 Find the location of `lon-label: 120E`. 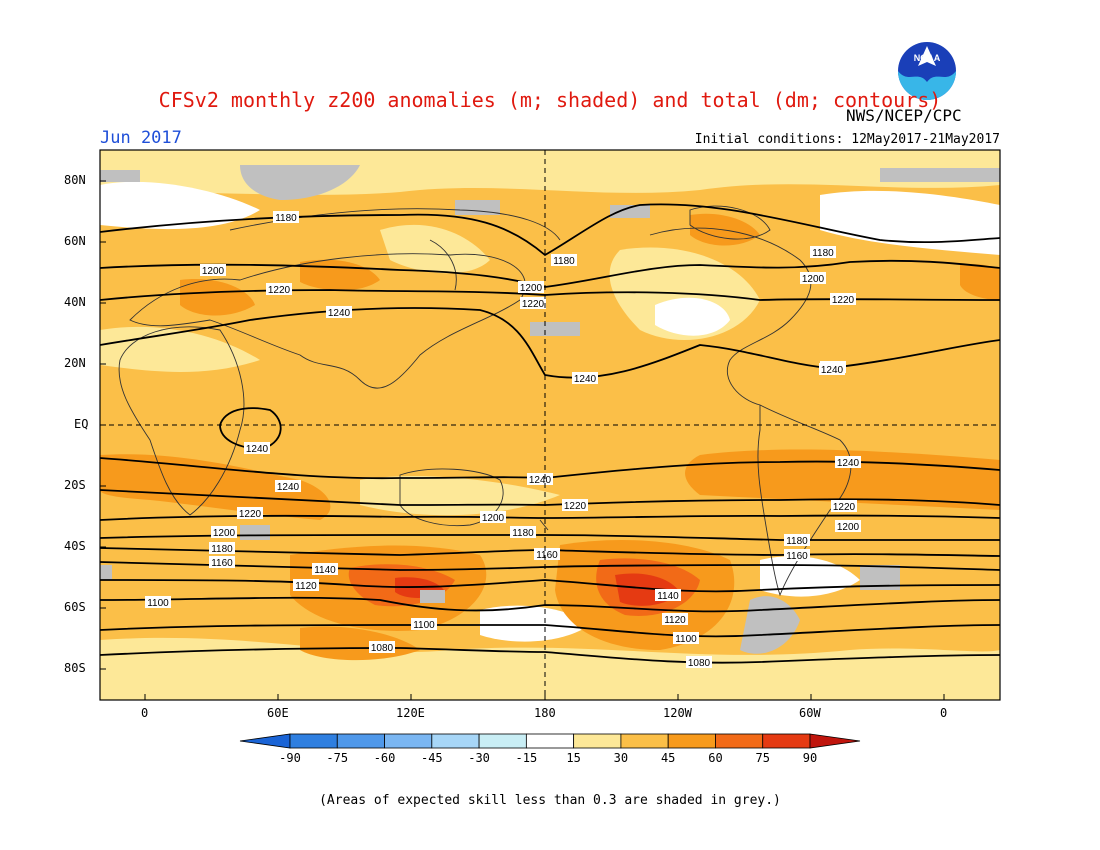

lon-label: 120E is located at coordinates (410, 713).